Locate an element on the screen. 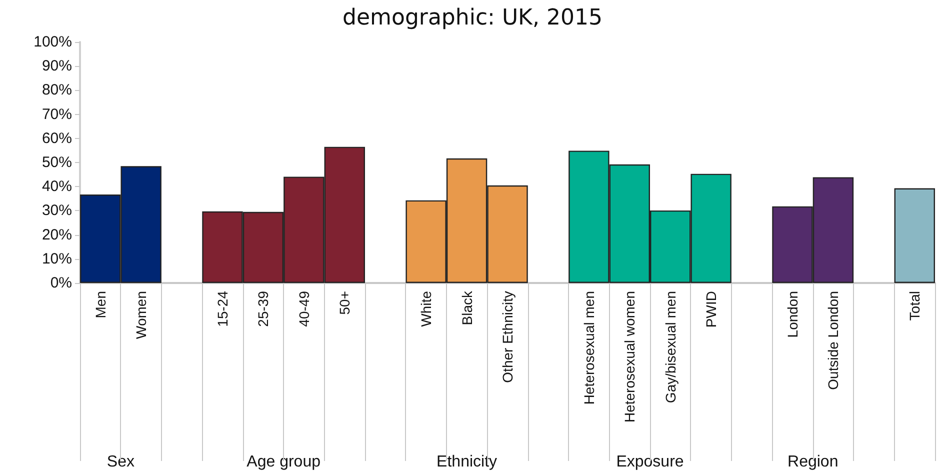 The image size is (945, 473). x-tick-label: 25-39 is located at coordinates (263, 308).